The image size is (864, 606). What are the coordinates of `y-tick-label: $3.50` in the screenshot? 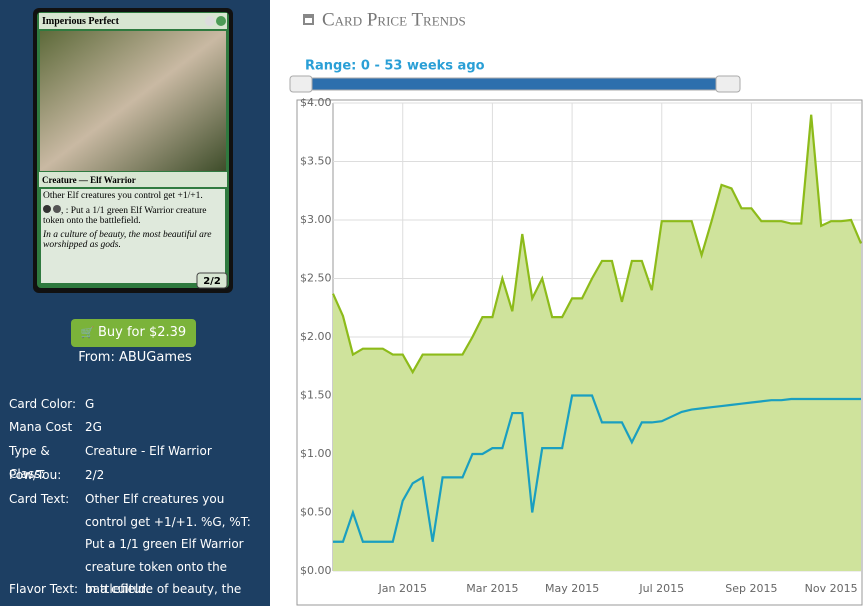 It's located at (316, 161).